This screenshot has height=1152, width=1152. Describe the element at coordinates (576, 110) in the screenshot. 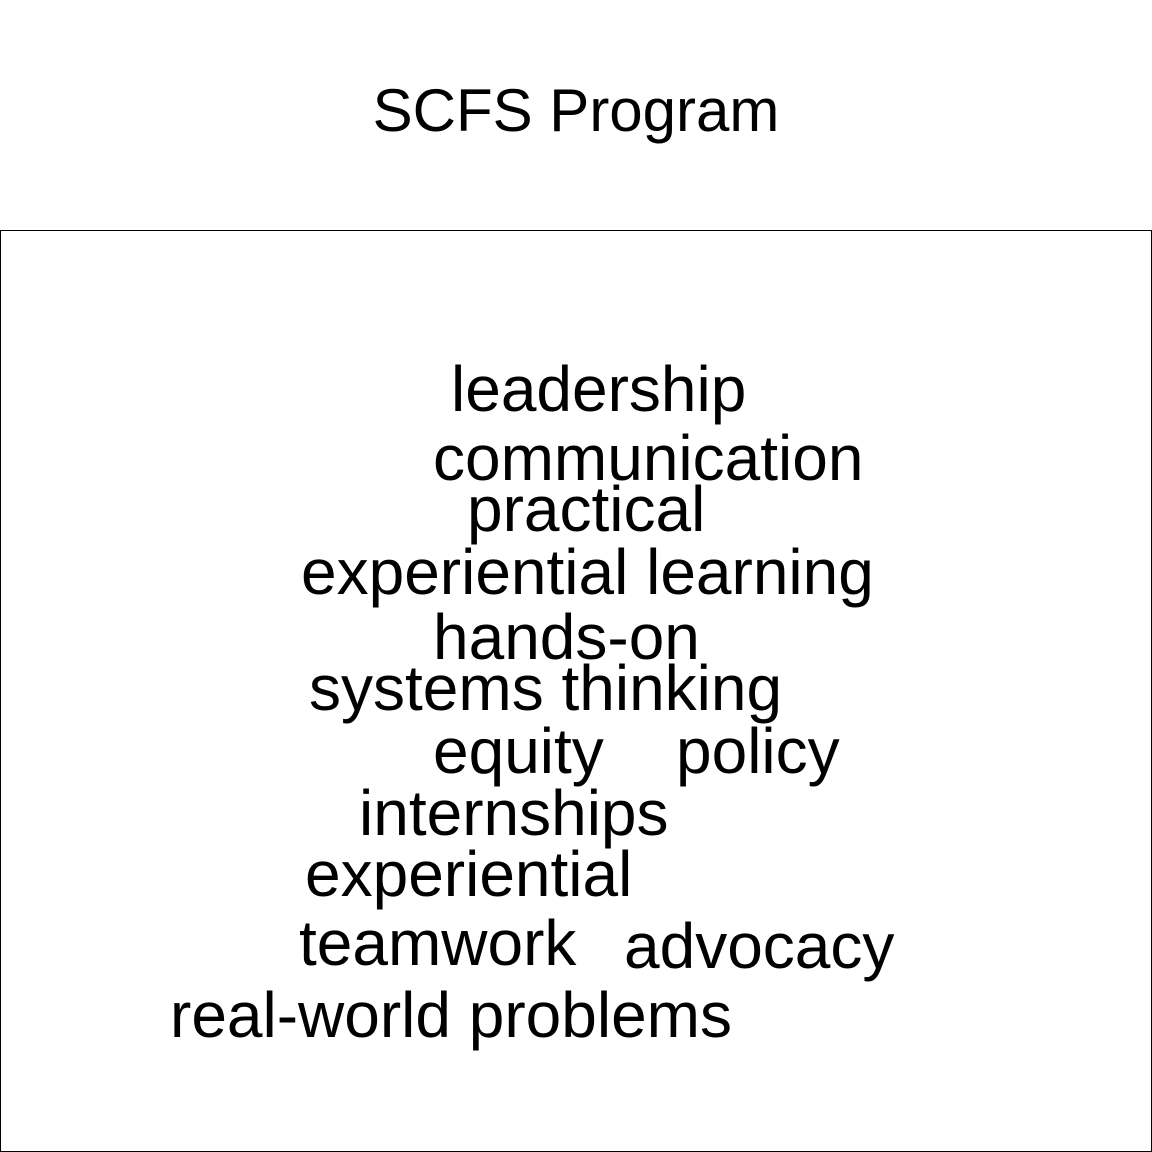

I see `page-title: SCFS Program` at that location.